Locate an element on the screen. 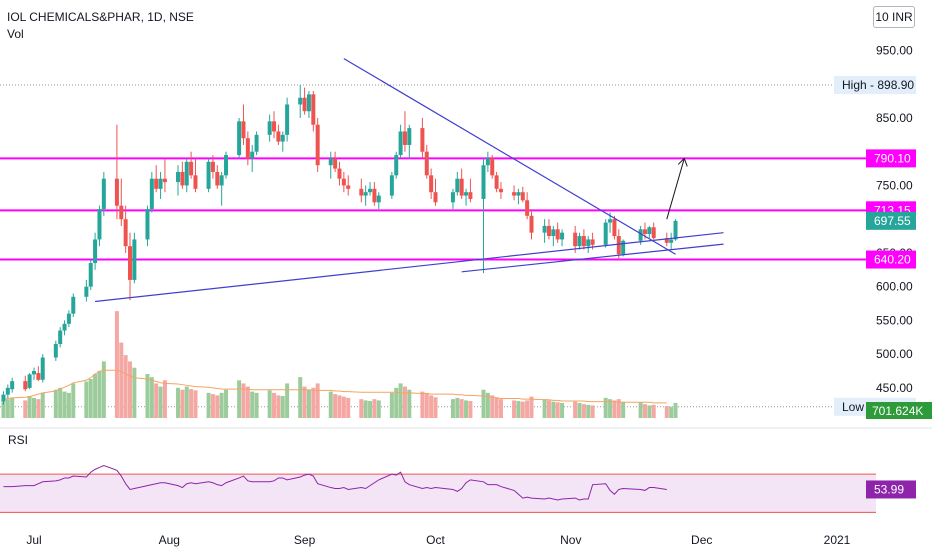 The width and height of the screenshot is (932, 550). y-tick-label: 450.00 is located at coordinates (894, 388).